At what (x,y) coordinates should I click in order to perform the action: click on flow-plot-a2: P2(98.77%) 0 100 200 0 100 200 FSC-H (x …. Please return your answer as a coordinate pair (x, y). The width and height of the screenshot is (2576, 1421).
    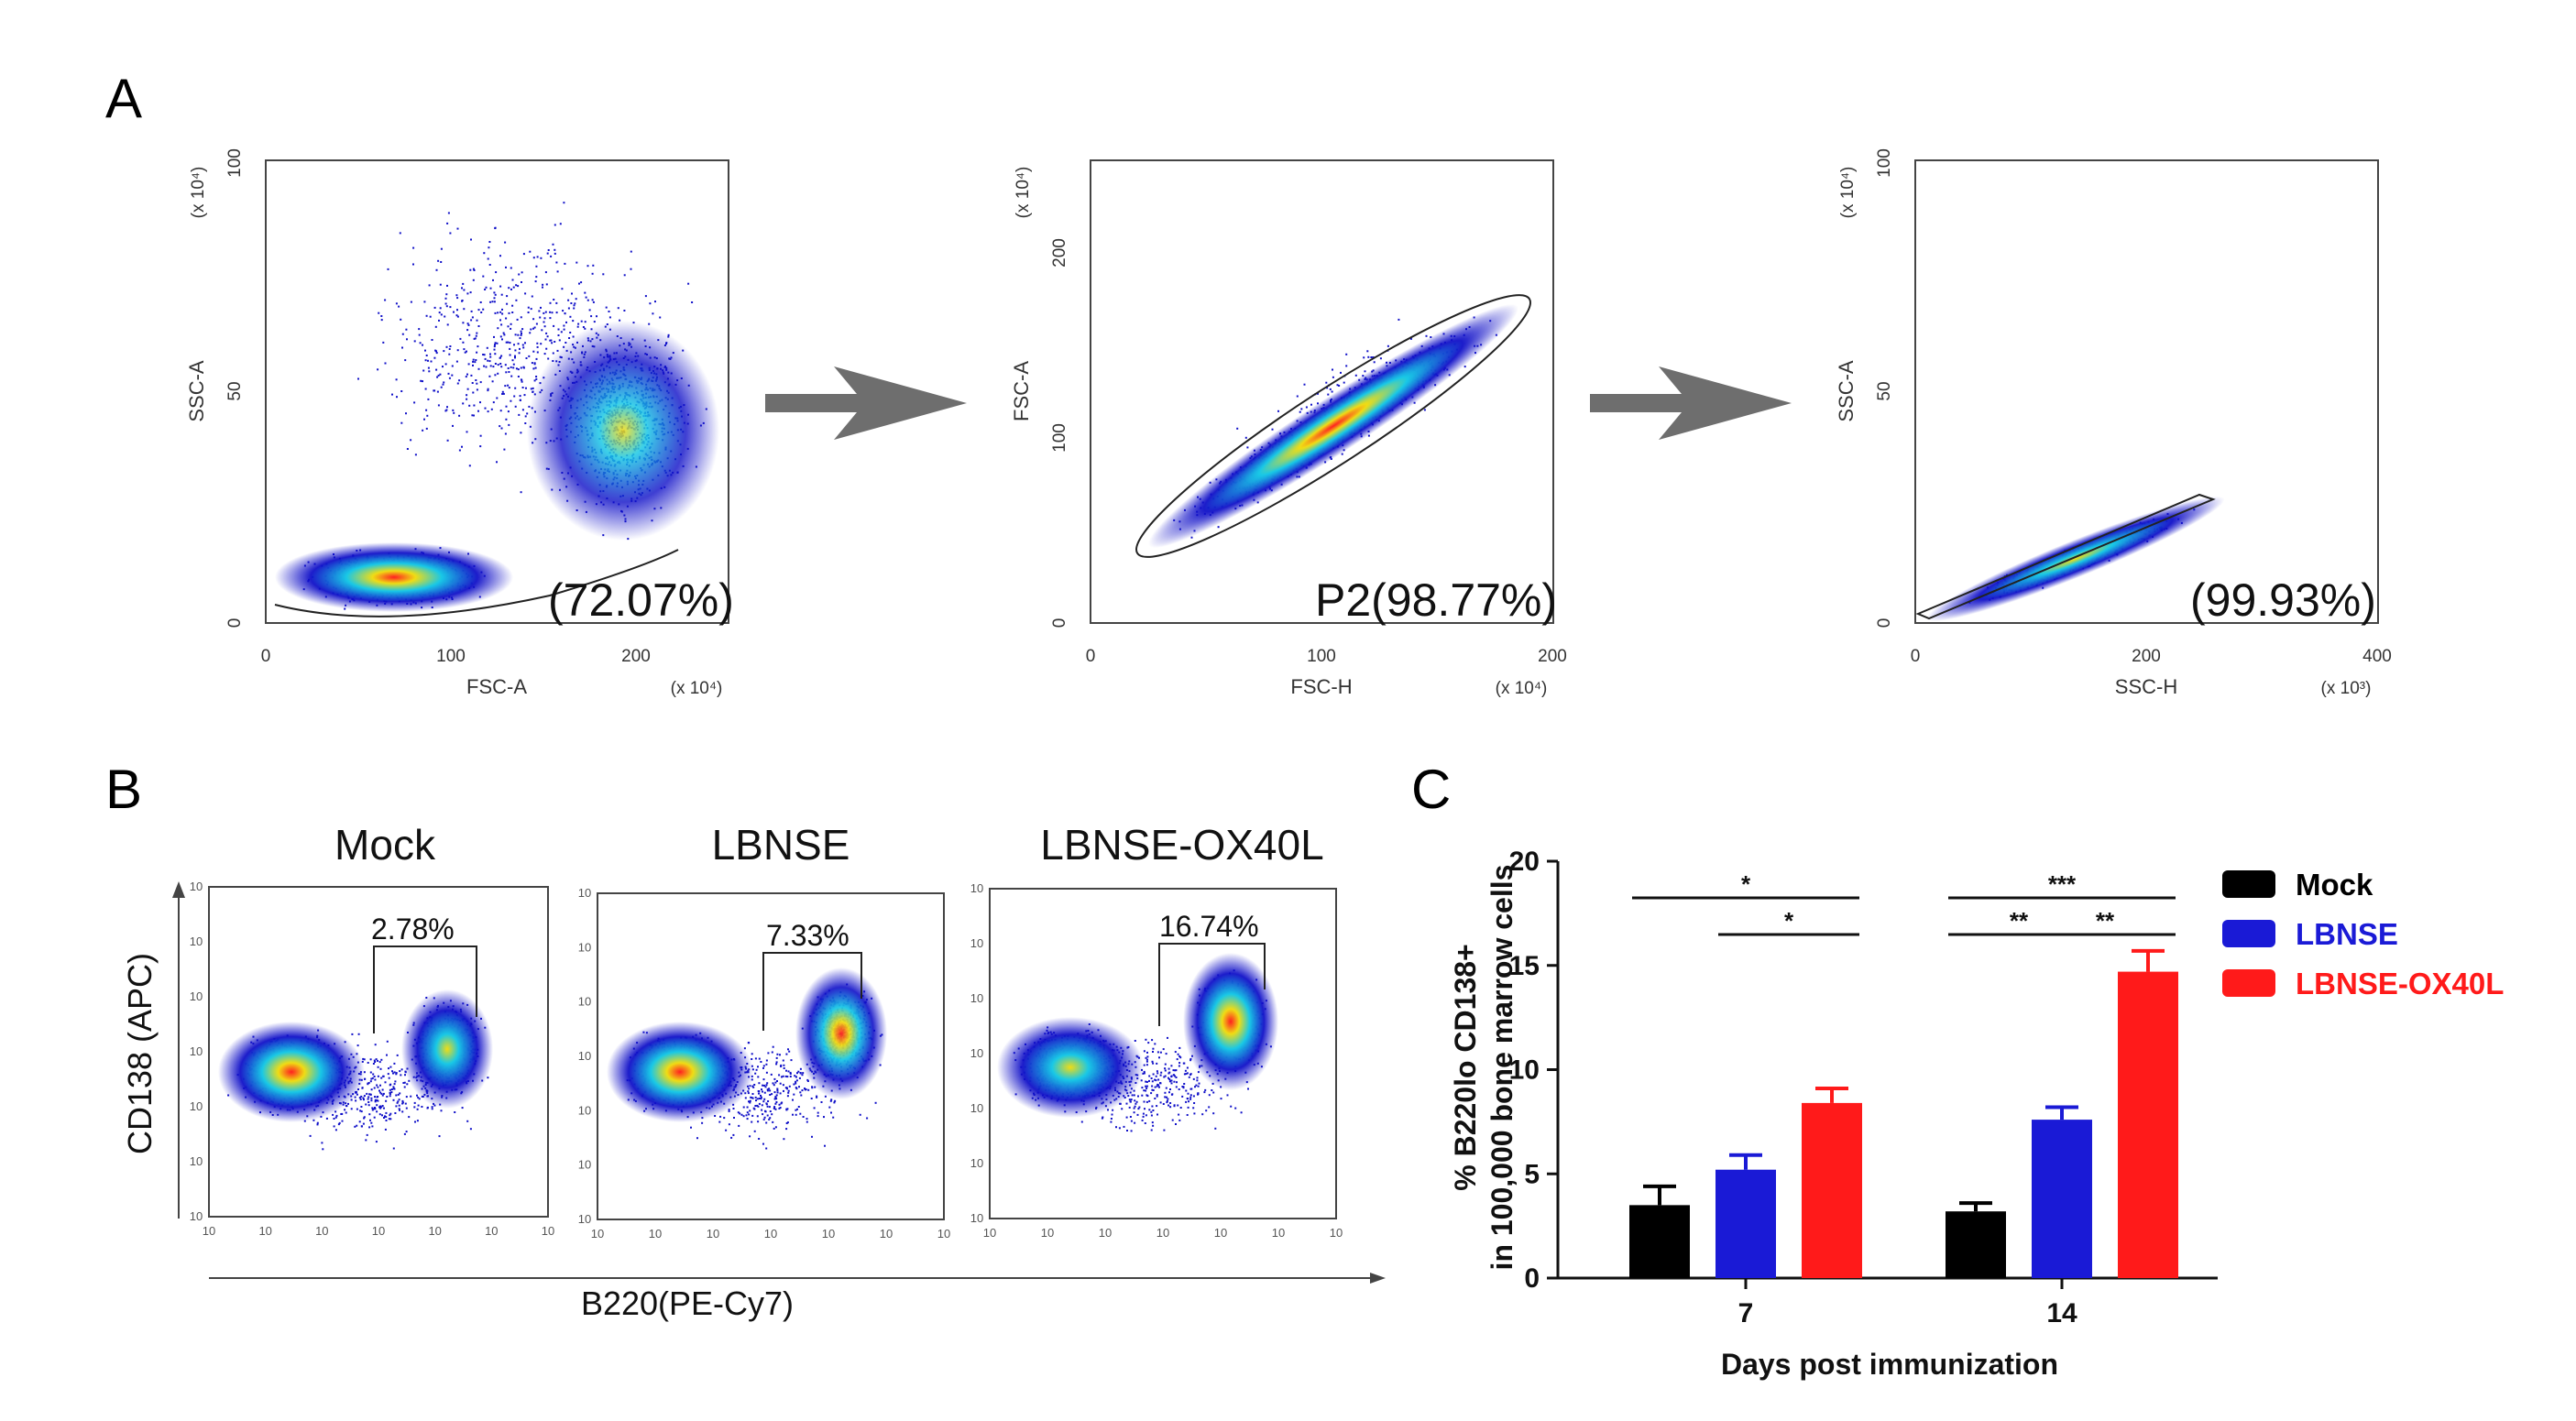
    Looking at the image, I should click on (1288, 428).